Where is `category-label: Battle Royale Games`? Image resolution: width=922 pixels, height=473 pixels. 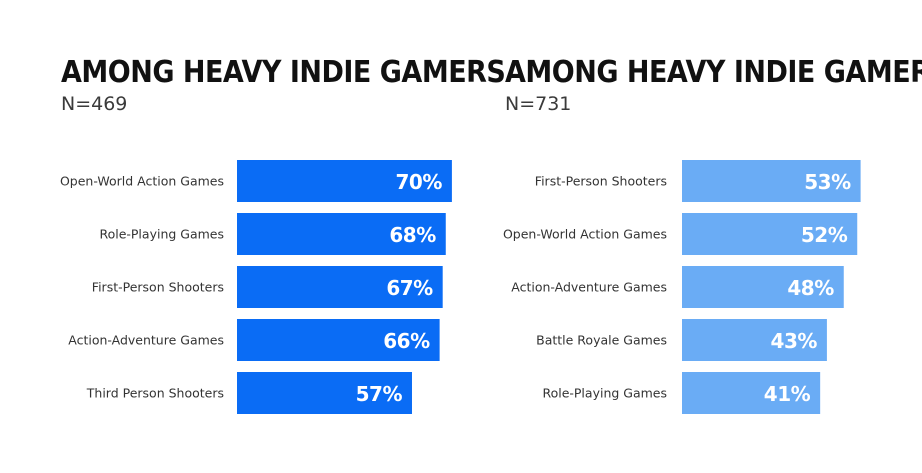 category-label: Battle Royale Games is located at coordinates (601, 340).